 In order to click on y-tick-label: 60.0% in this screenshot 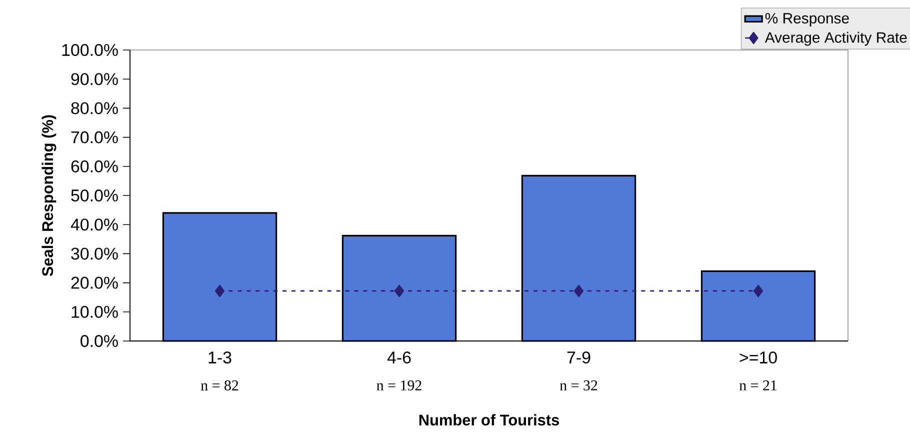, I will do `click(94, 166)`.